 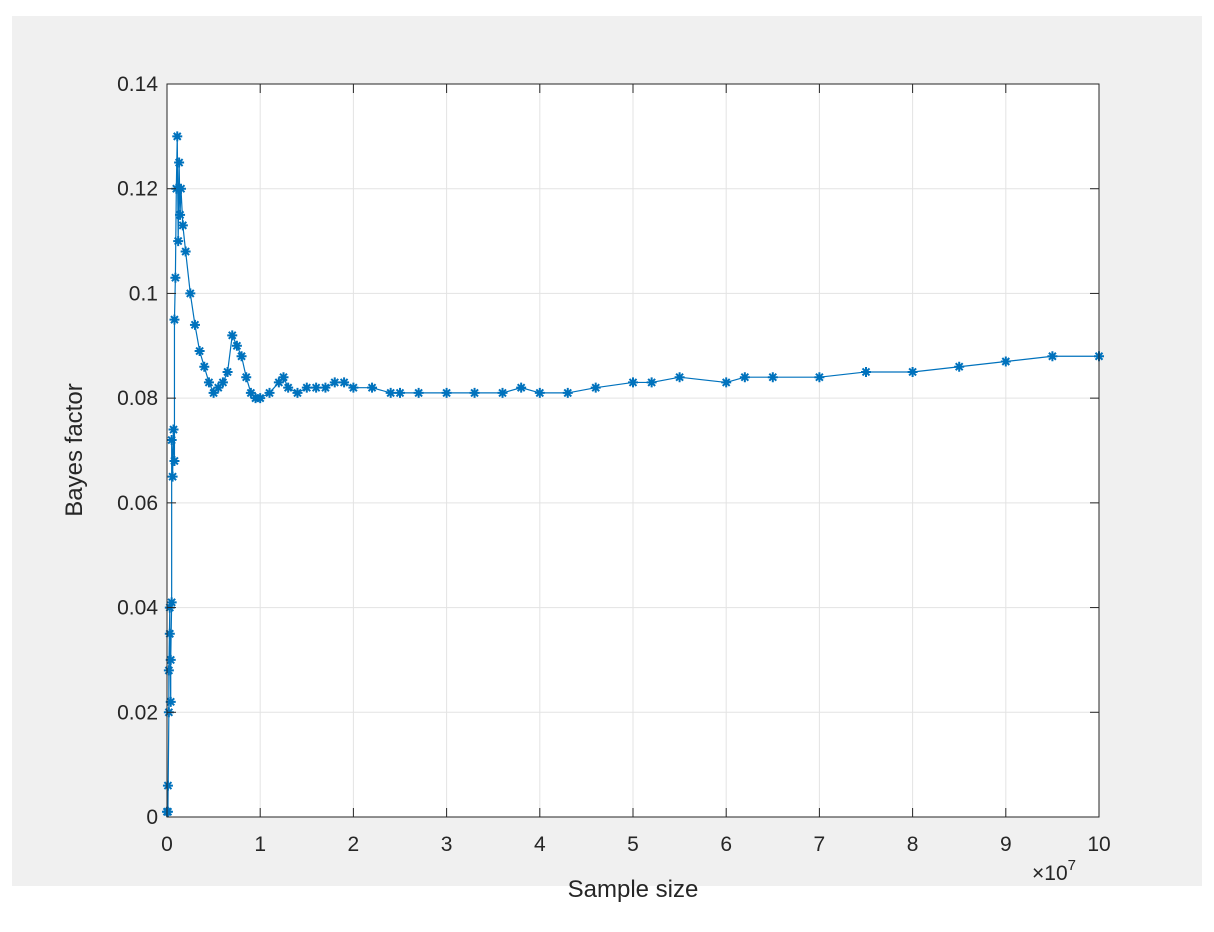 I want to click on x-tick-label: 4, so click(x=540, y=844).